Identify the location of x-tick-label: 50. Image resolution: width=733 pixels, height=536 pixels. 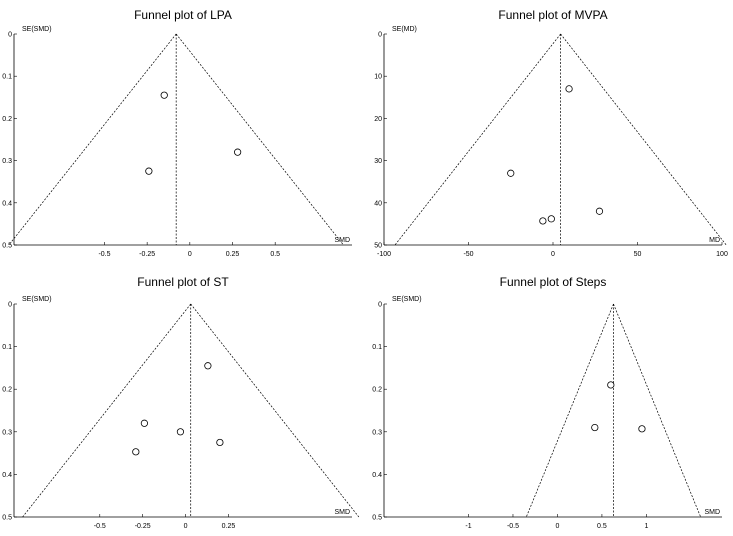
(638, 254).